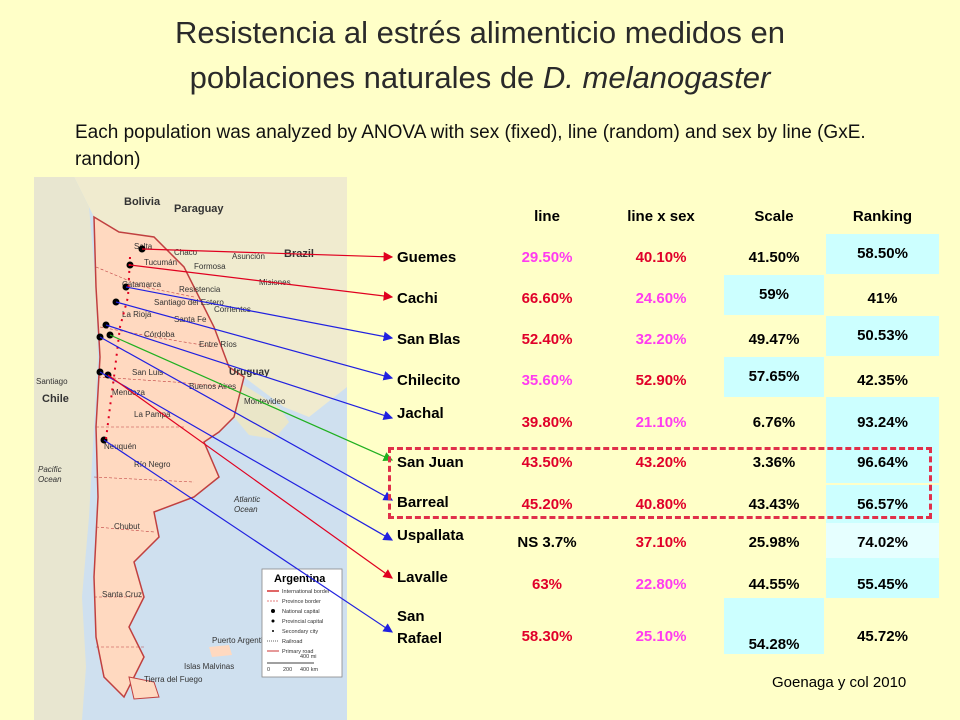  Describe the element at coordinates (774, 377) in the screenshot. I see `cell-chilecito-scale: 57.65%` at that location.